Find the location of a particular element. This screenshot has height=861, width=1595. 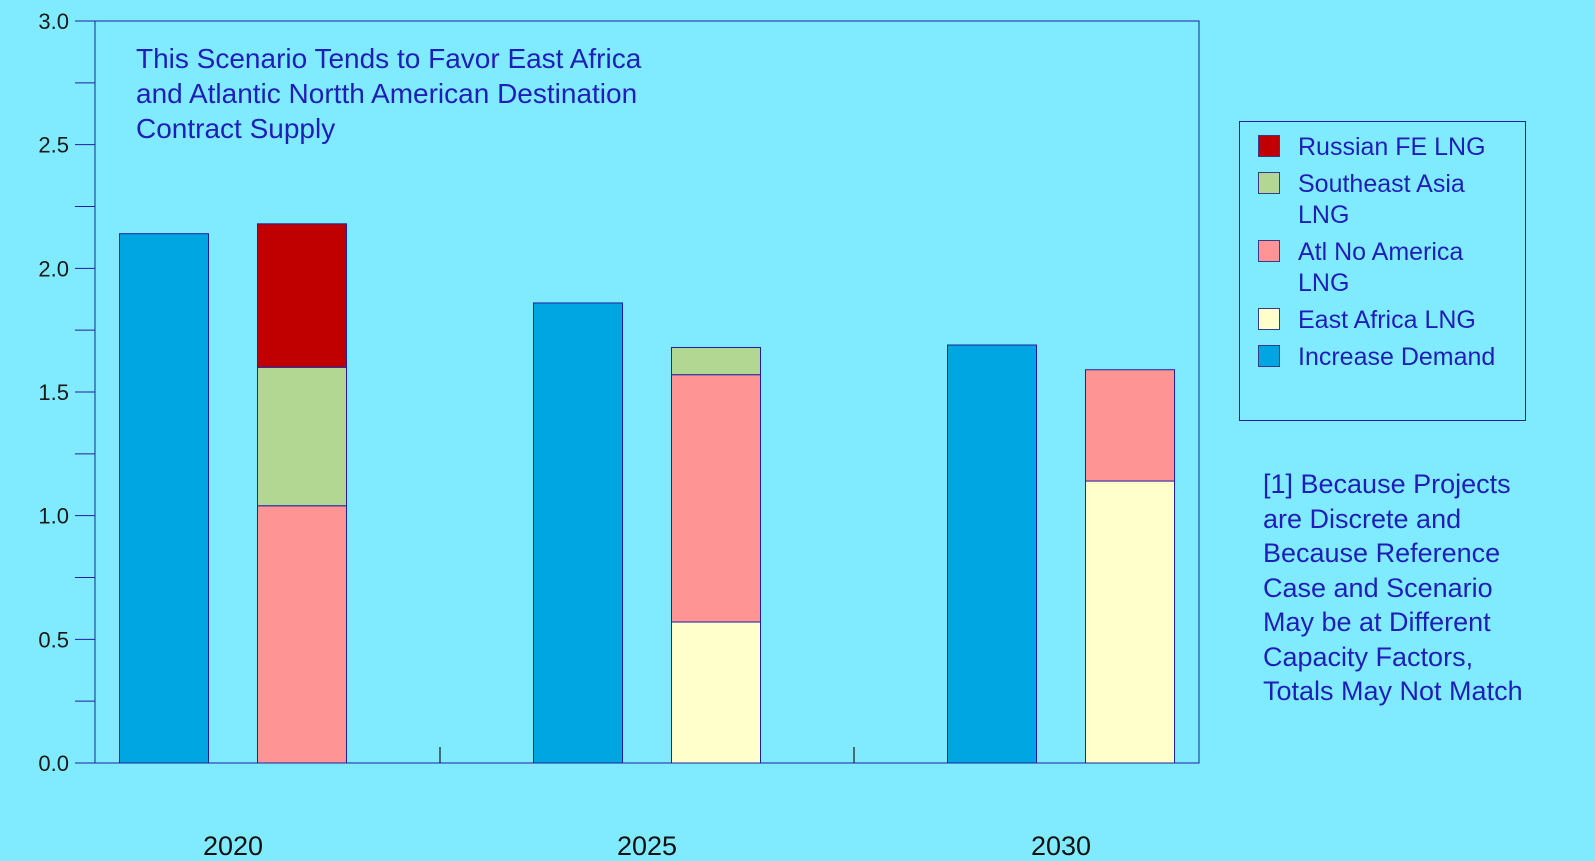

category-label: 2030 is located at coordinates (1061, 846).